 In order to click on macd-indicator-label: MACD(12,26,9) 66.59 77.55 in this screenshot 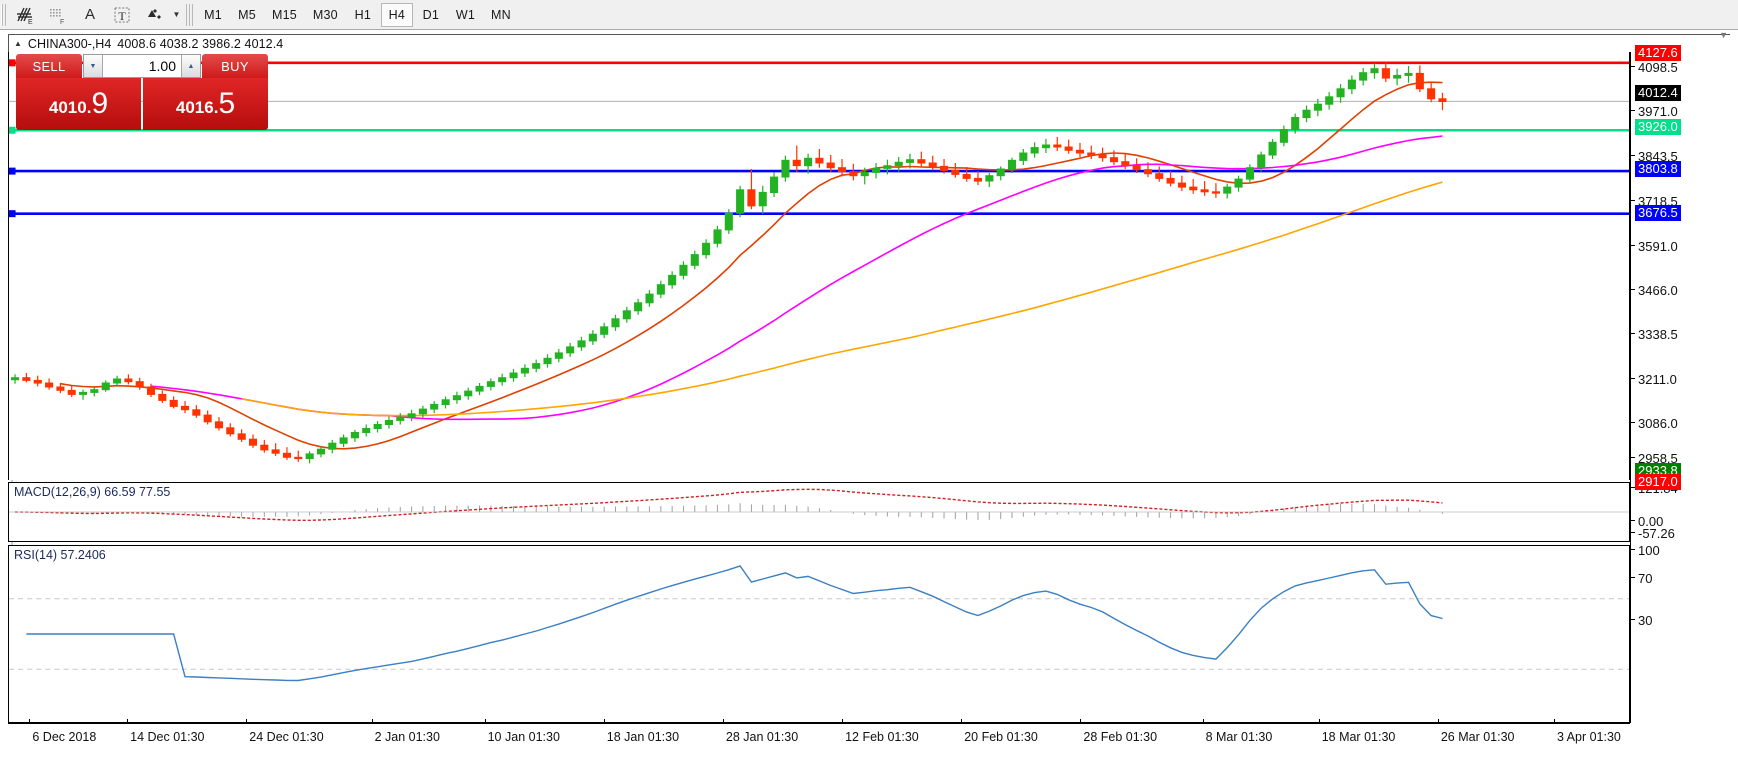, I will do `click(92, 492)`.